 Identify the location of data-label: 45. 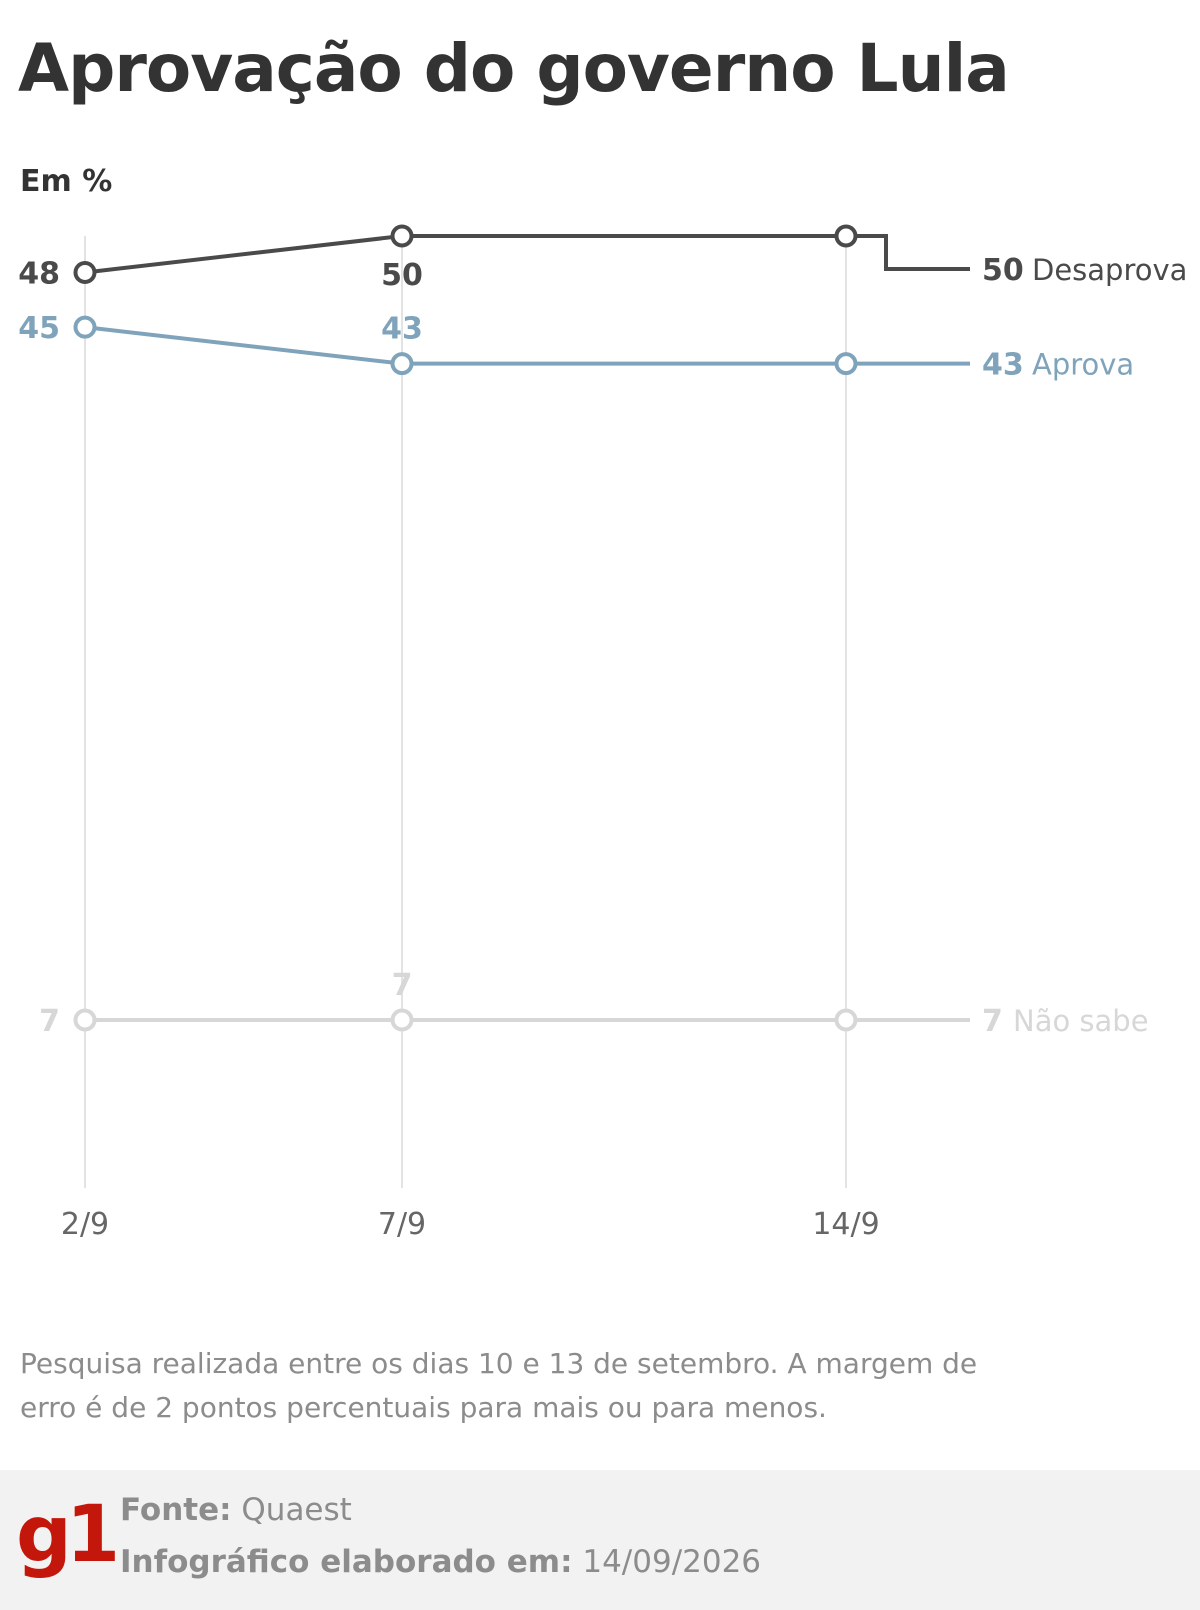
(39, 328).